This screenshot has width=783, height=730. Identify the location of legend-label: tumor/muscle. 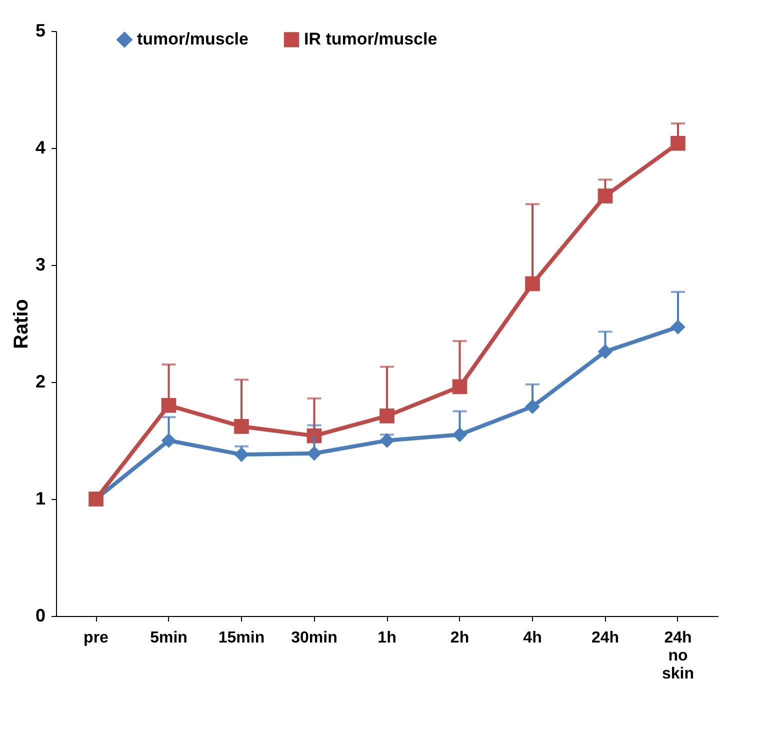
(192, 39).